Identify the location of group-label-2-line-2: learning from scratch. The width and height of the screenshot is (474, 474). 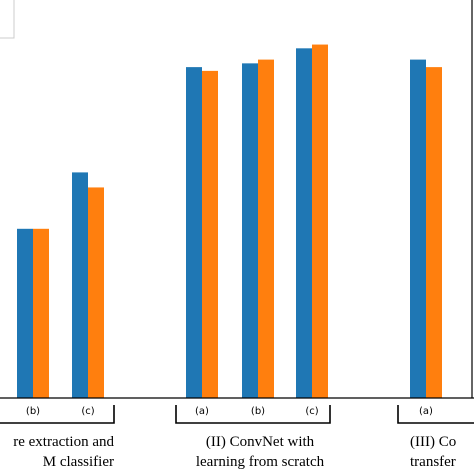
(260, 462).